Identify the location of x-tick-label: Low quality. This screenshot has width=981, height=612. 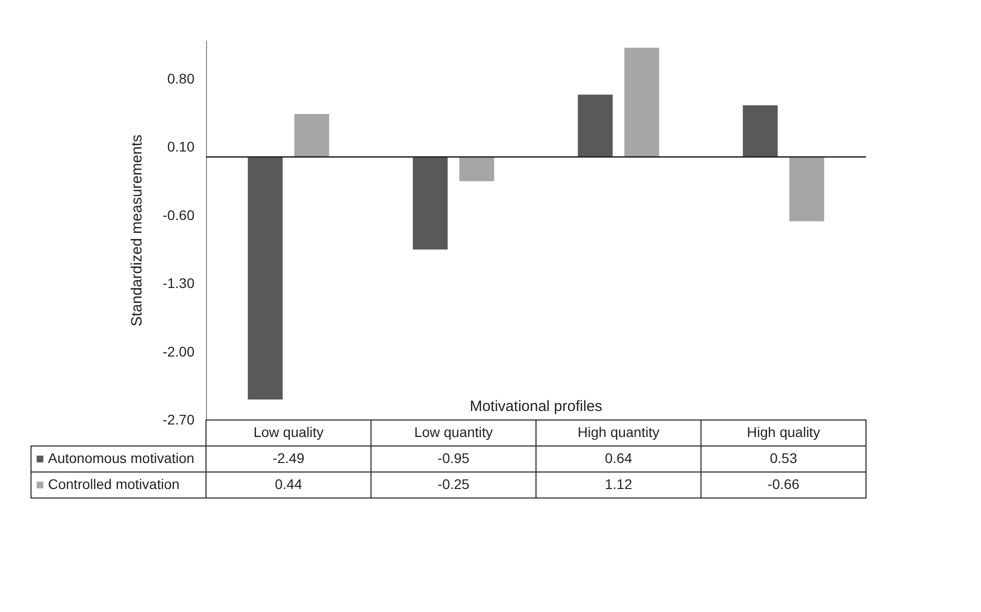
(288, 432).